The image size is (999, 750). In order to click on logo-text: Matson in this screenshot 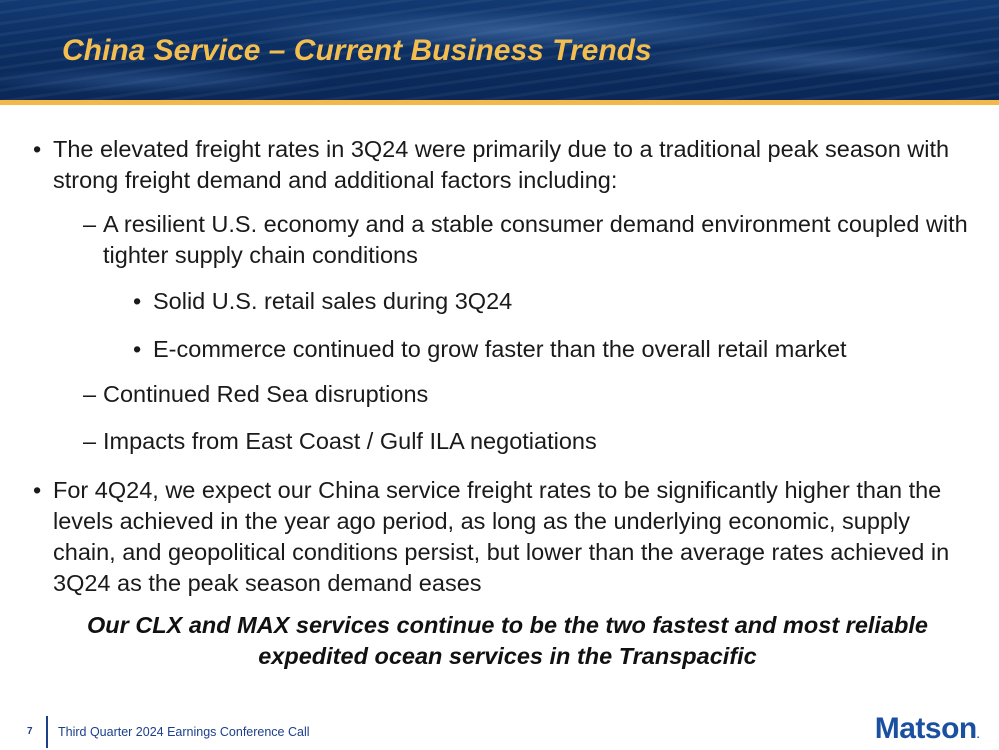, I will do `click(926, 728)`.